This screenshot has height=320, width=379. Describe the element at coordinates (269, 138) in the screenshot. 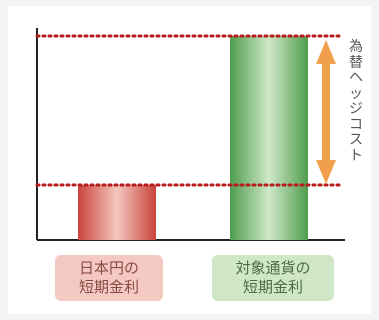

I see `target-currency-rate-bar` at that location.